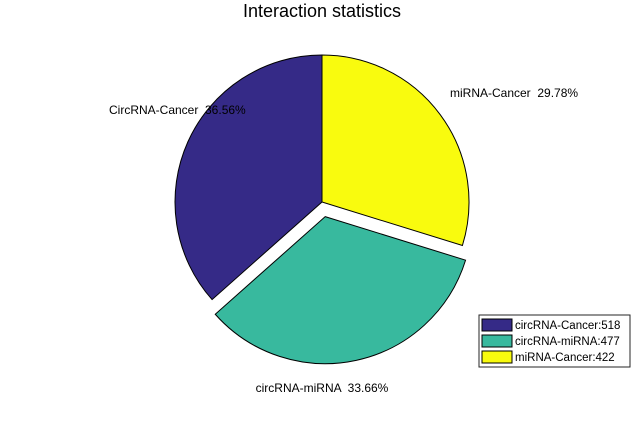 This screenshot has height=426, width=643. What do you see at coordinates (567, 326) in the screenshot?
I see `legend-label: circRNA-Cancer:518` at bounding box center [567, 326].